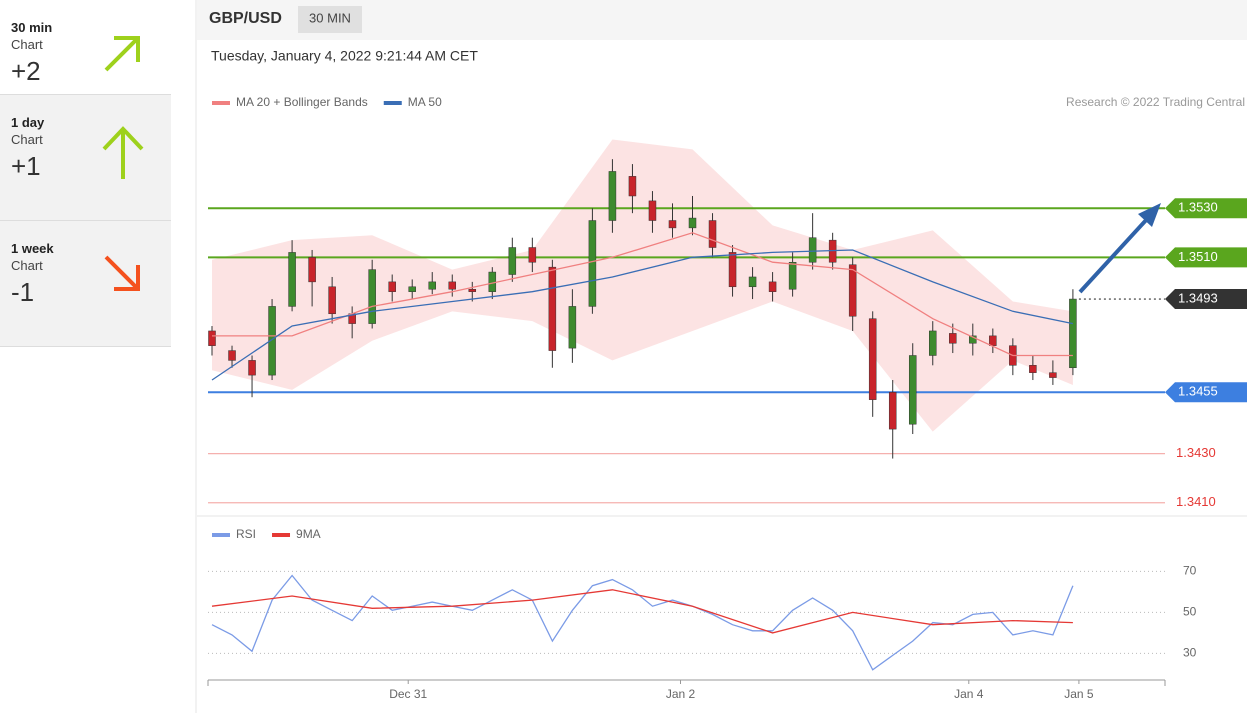  Describe the element at coordinates (32, 27) in the screenshot. I see `period: 30 min` at that location.